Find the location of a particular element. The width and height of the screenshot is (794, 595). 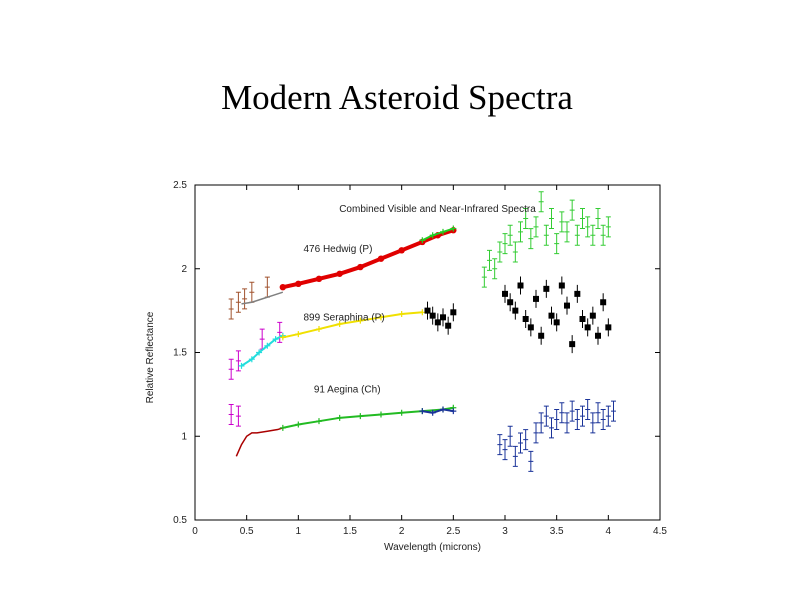

x-tick-label: 1 is located at coordinates (299, 531).